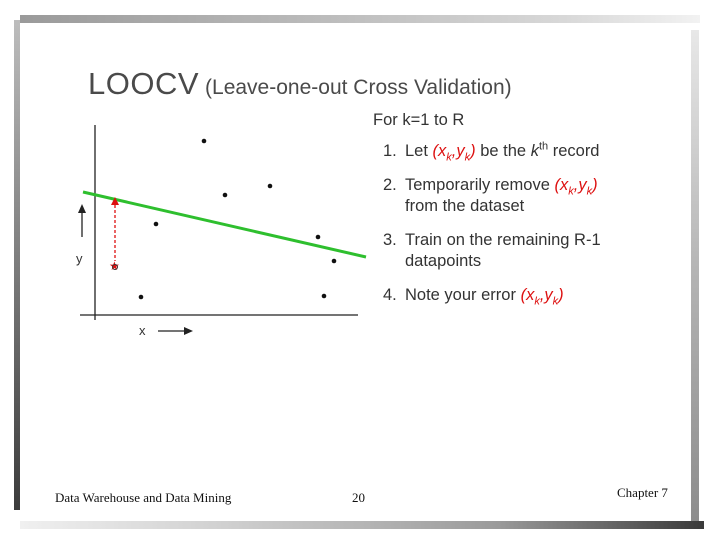  Describe the element at coordinates (503, 240) in the screenshot. I see `step-text: Train on the remaining R-1` at that location.